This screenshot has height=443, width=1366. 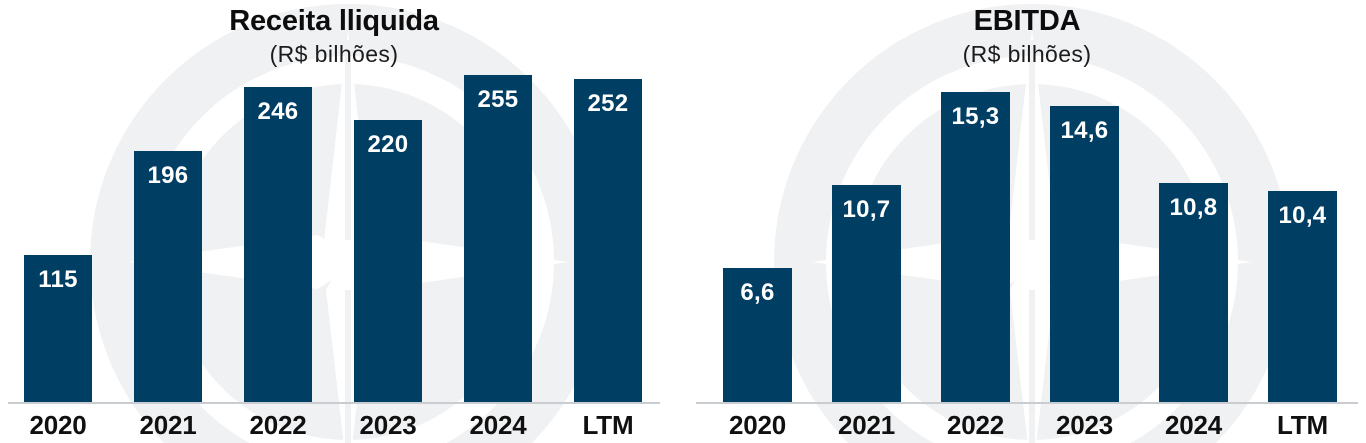 What do you see at coordinates (58, 328) in the screenshot?
I see `bar-2020: 115` at bounding box center [58, 328].